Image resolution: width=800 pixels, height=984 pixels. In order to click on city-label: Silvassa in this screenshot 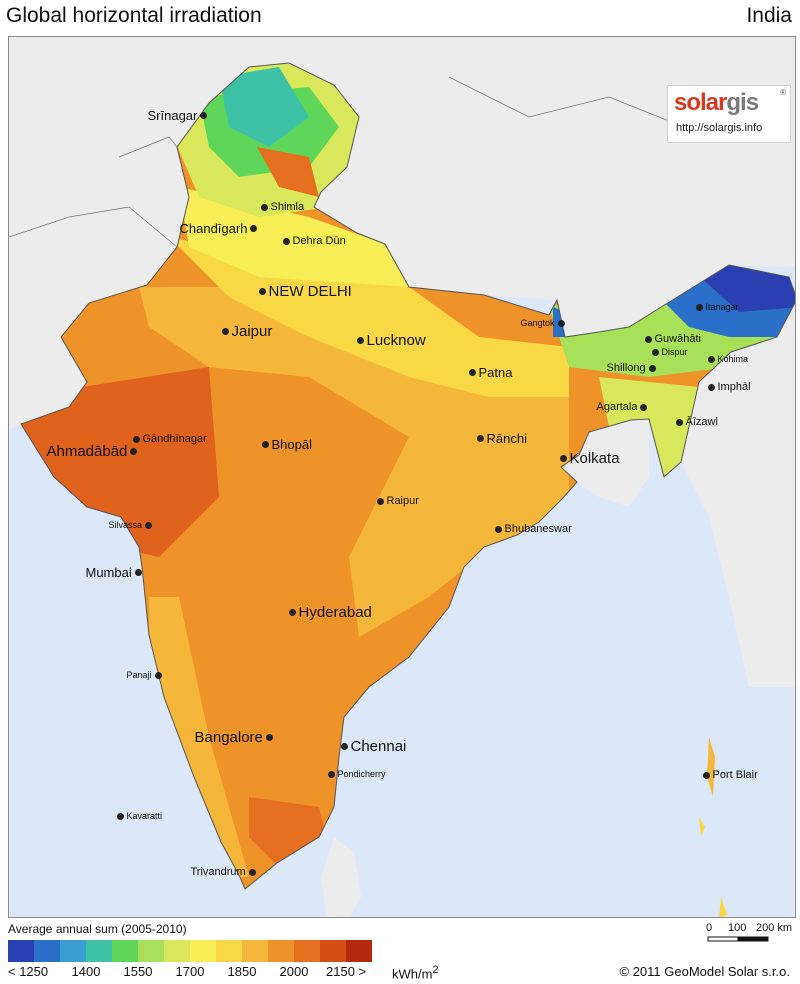, I will do `click(125, 525)`.